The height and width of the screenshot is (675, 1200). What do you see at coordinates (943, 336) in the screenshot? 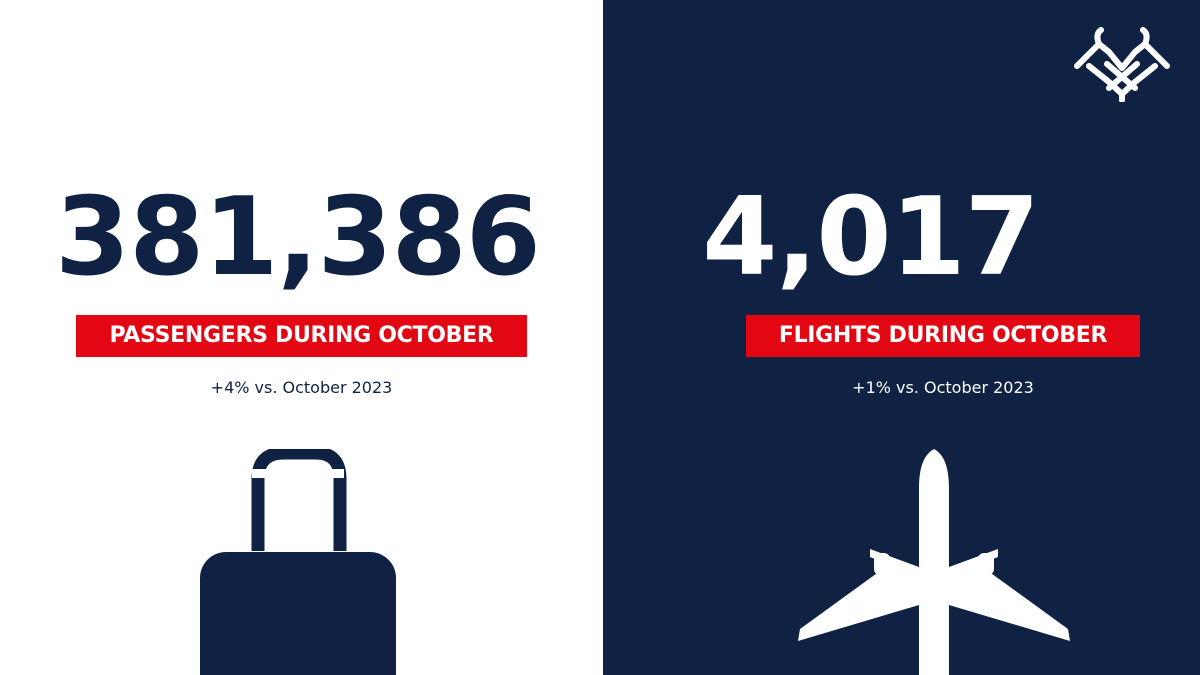
I see `flights-label: FLIGHTS DURING OCTOBER` at bounding box center [943, 336].